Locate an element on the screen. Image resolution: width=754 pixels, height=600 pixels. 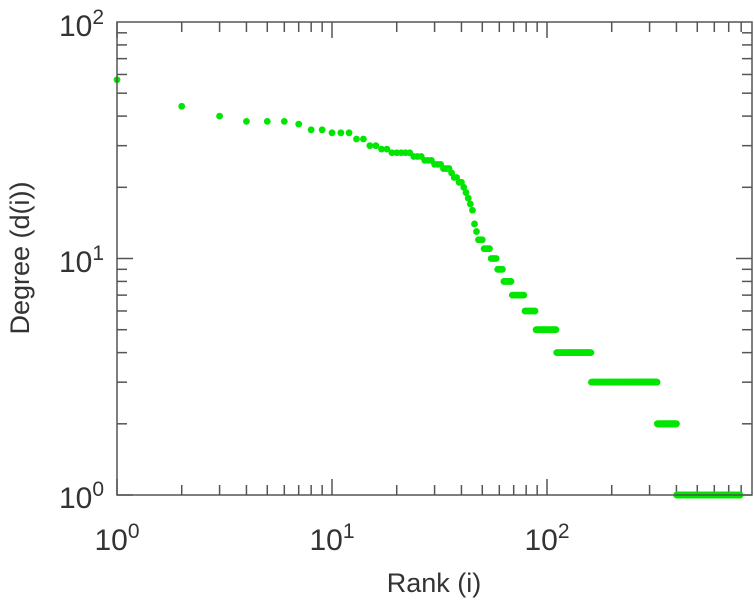
x-axis-label: Rank (i) is located at coordinates (434, 583).